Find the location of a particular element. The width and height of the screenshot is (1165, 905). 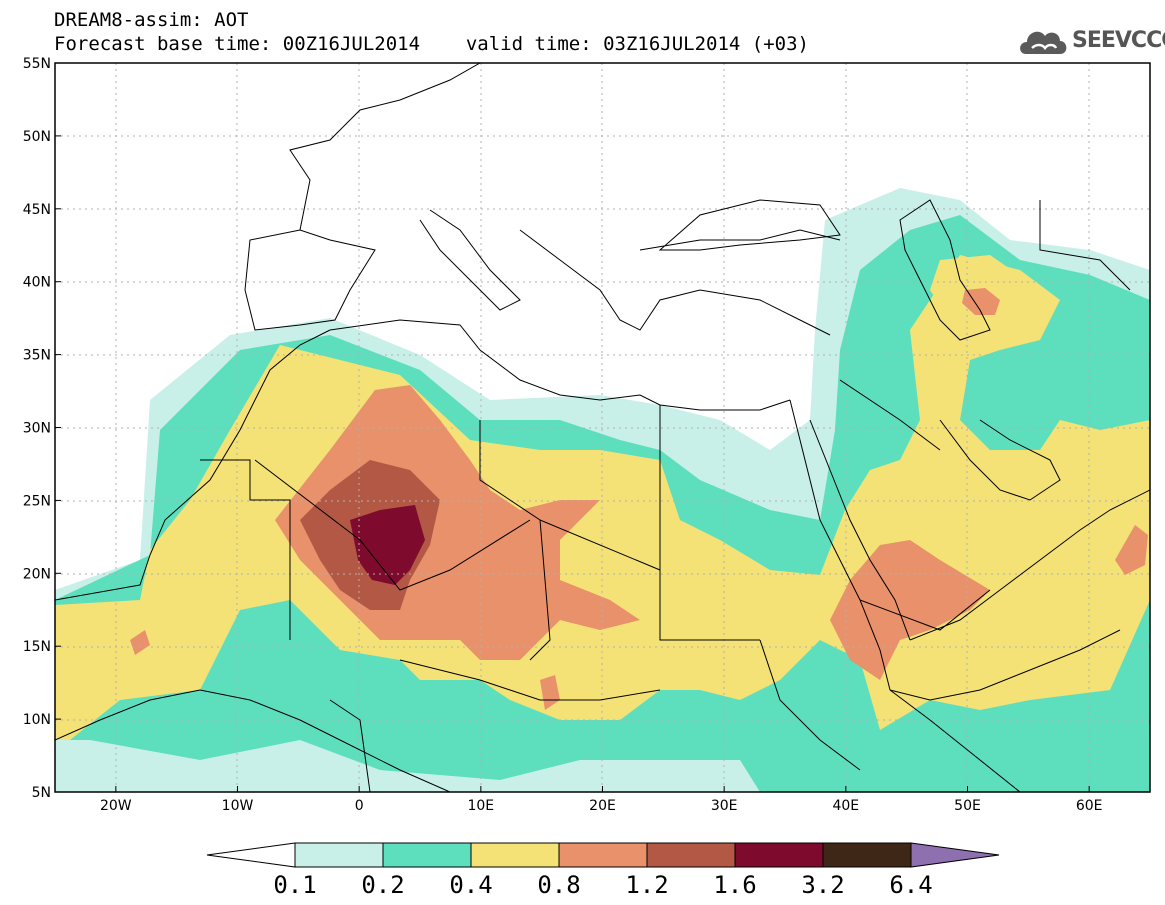

lon-tick-label: 60E is located at coordinates (1089, 806).